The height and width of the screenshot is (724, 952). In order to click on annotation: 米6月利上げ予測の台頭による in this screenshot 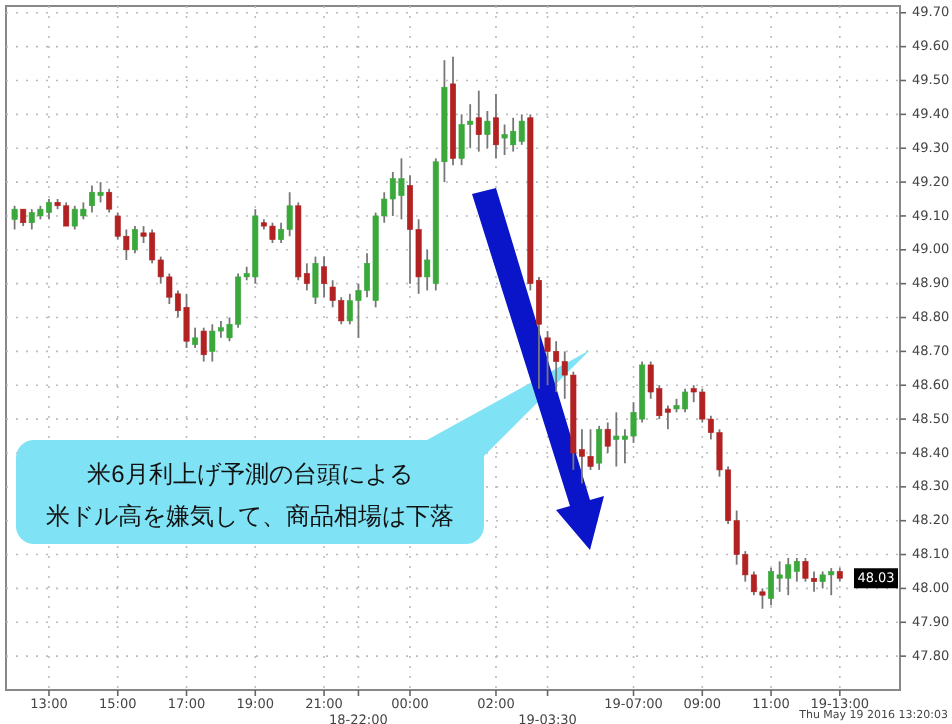, I will do `click(250, 474)`.